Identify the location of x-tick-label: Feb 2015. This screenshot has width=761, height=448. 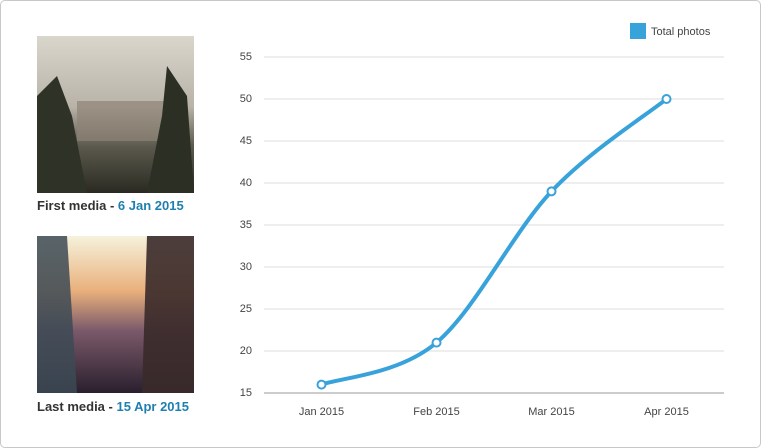
(436, 412).